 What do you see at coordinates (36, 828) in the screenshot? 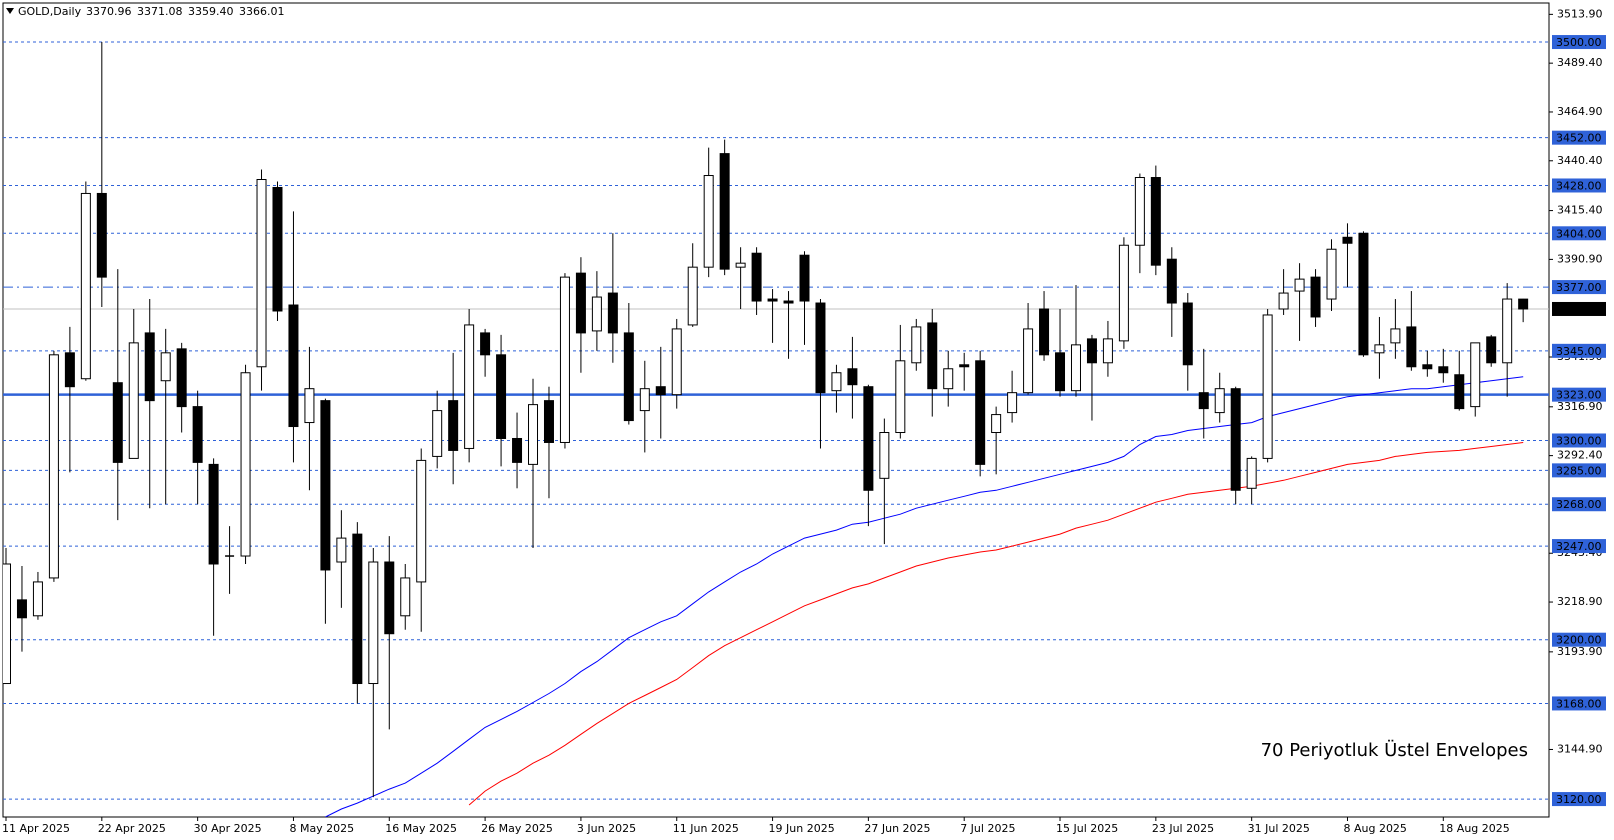
I see `x-tick-label: 11 Apr 2025` at bounding box center [36, 828].